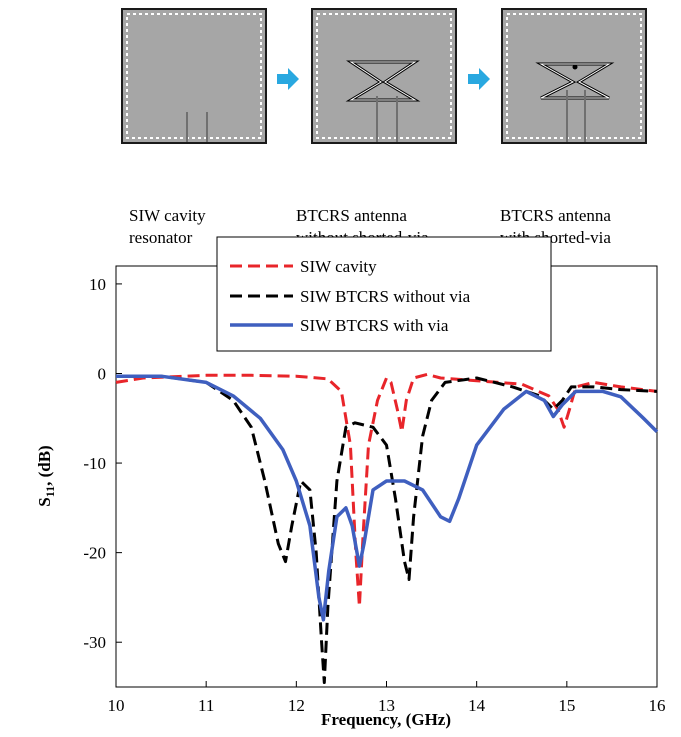  Describe the element at coordinates (206, 705) in the screenshot. I see `x-tick-label: 11` at that location.